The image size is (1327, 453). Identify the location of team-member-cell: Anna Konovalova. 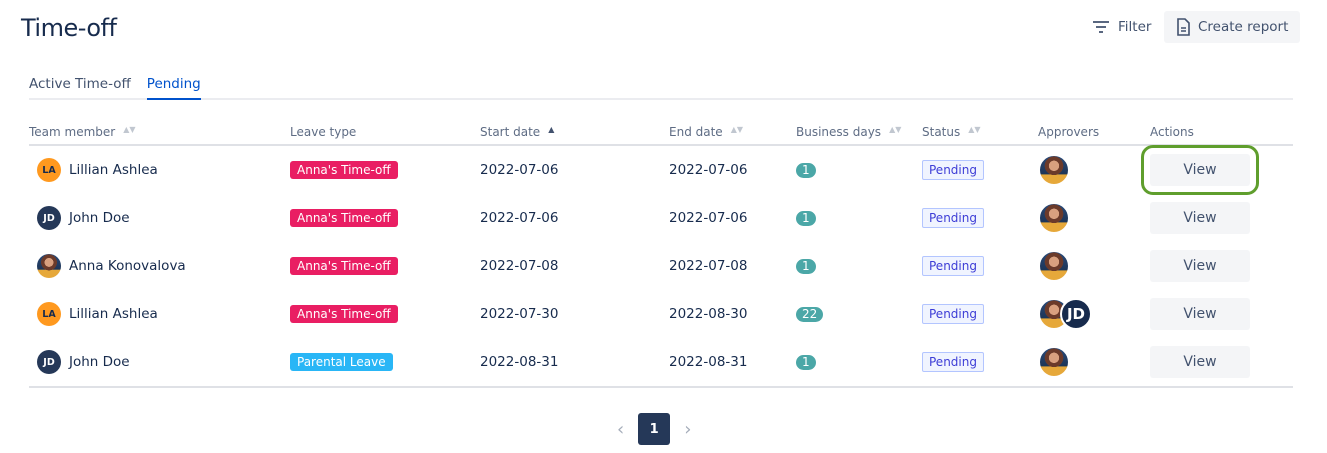
(107, 266).